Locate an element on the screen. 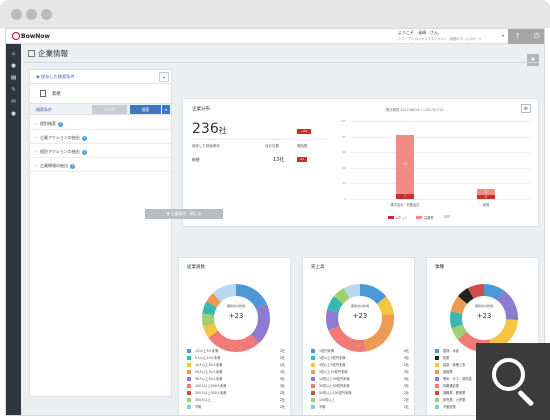  donut-legend-row: 100億以上 2社 is located at coordinates (360, 400).